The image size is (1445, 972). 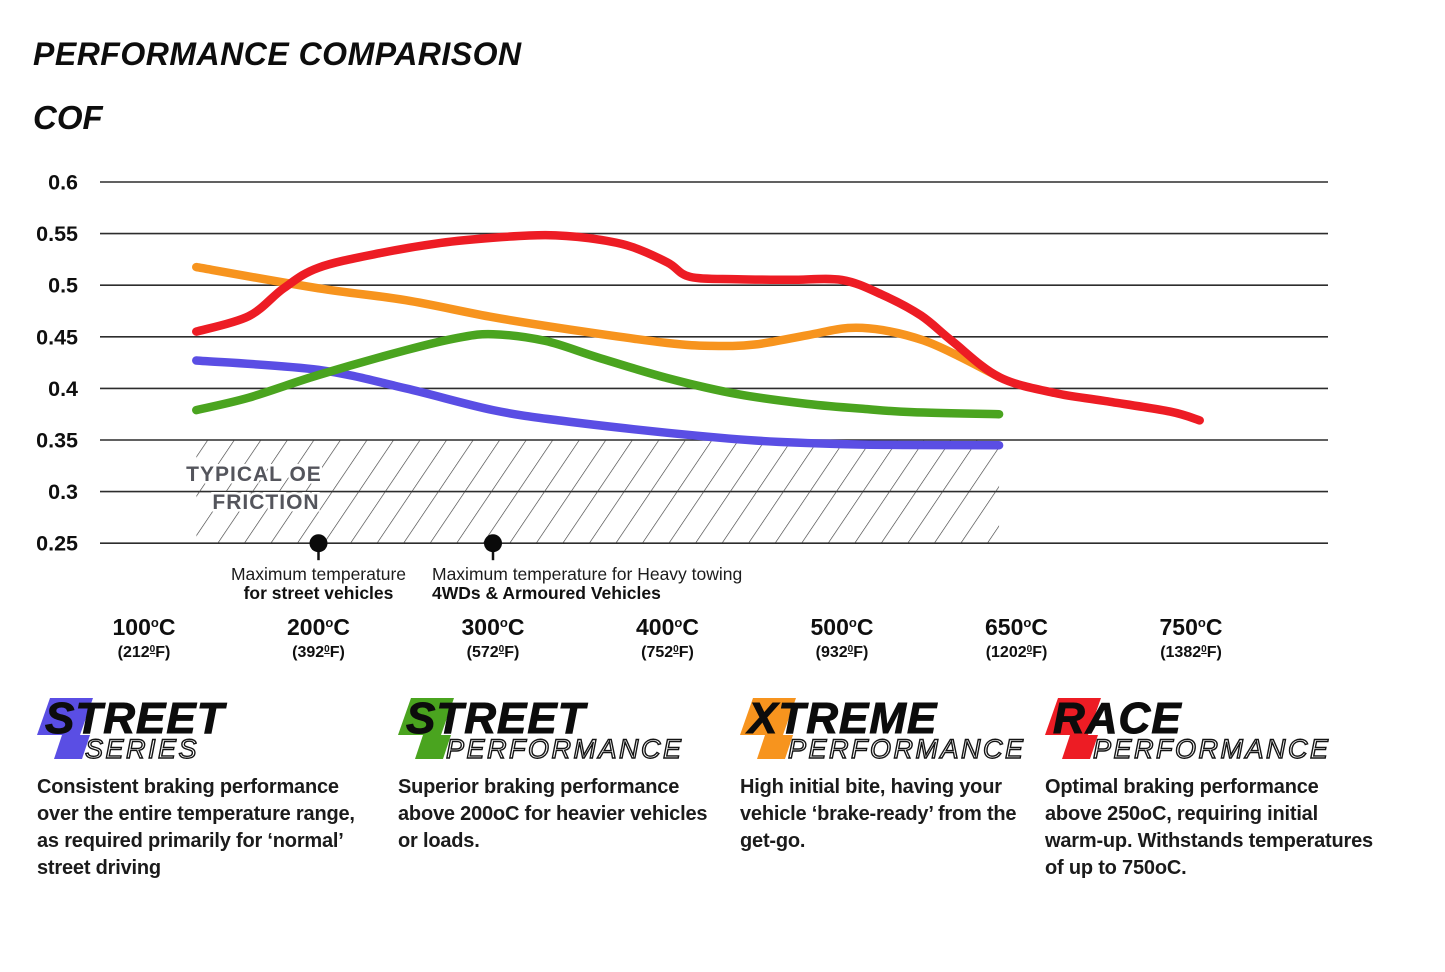 What do you see at coordinates (1191, 652) in the screenshot?
I see `x-tick-label-f: (13820F)` at bounding box center [1191, 652].